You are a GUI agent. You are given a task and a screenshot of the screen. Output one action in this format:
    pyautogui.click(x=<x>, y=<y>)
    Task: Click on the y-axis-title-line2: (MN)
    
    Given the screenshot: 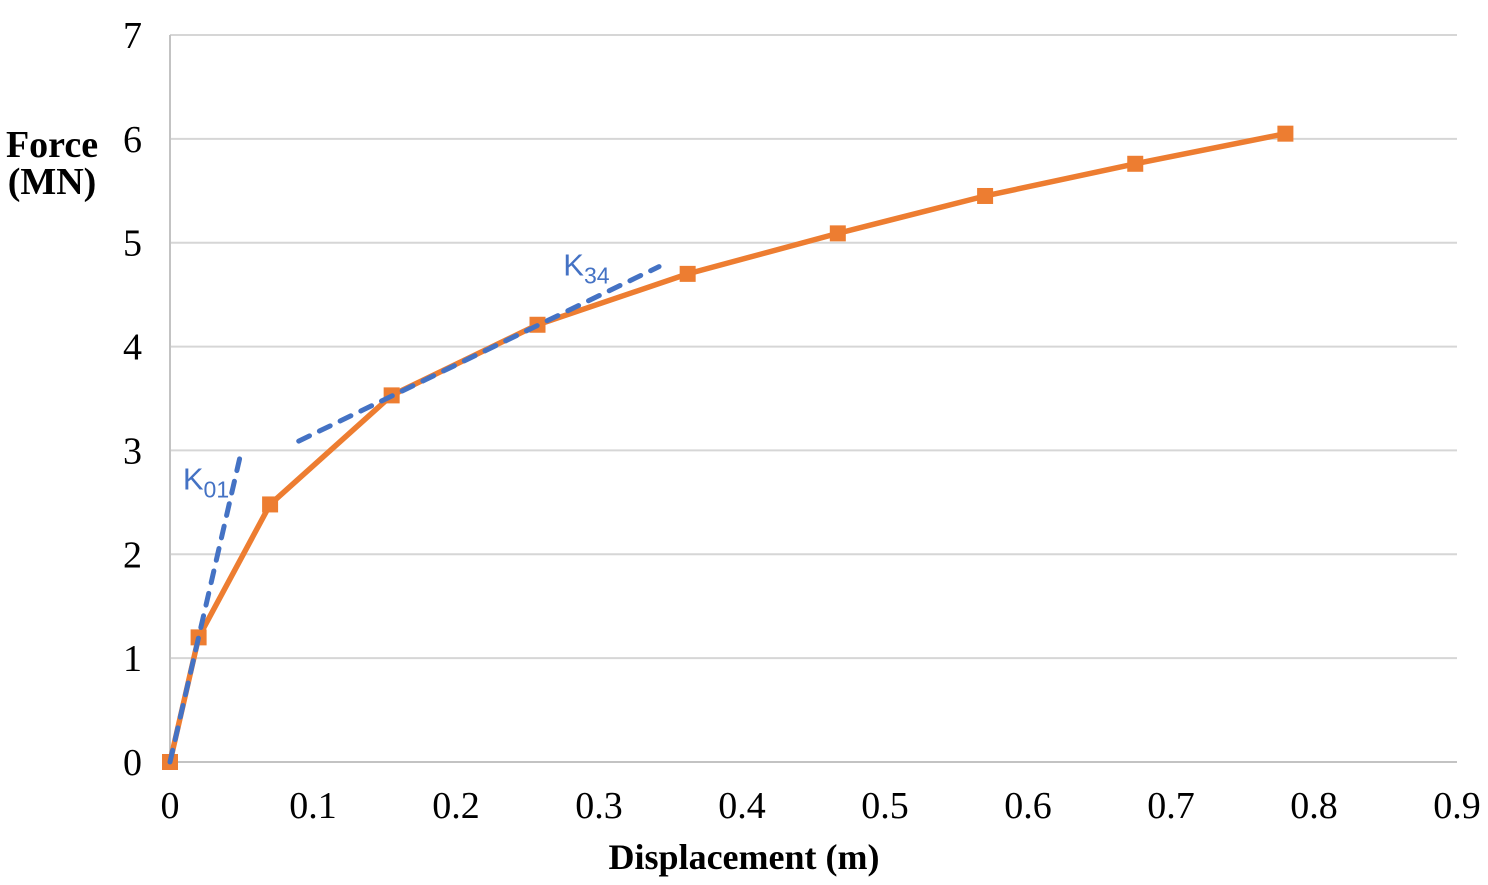 What is the action you would take?
    pyautogui.click(x=52, y=182)
    